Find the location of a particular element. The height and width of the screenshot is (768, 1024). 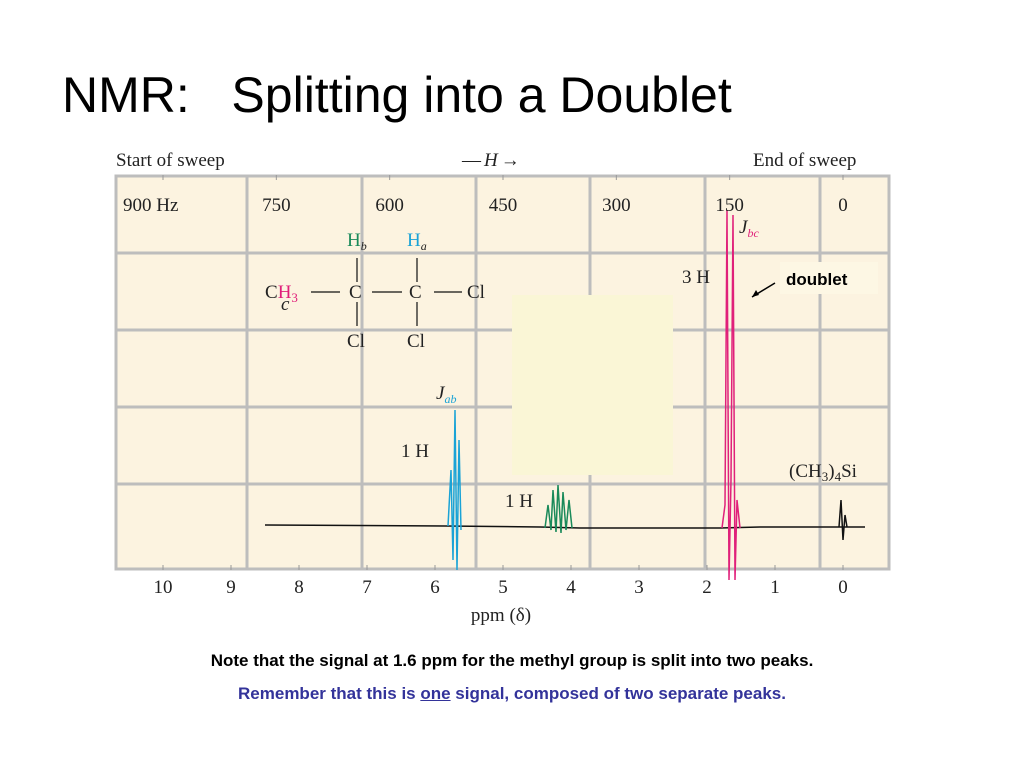

atom-hb: Hb is located at coordinates (357, 241).